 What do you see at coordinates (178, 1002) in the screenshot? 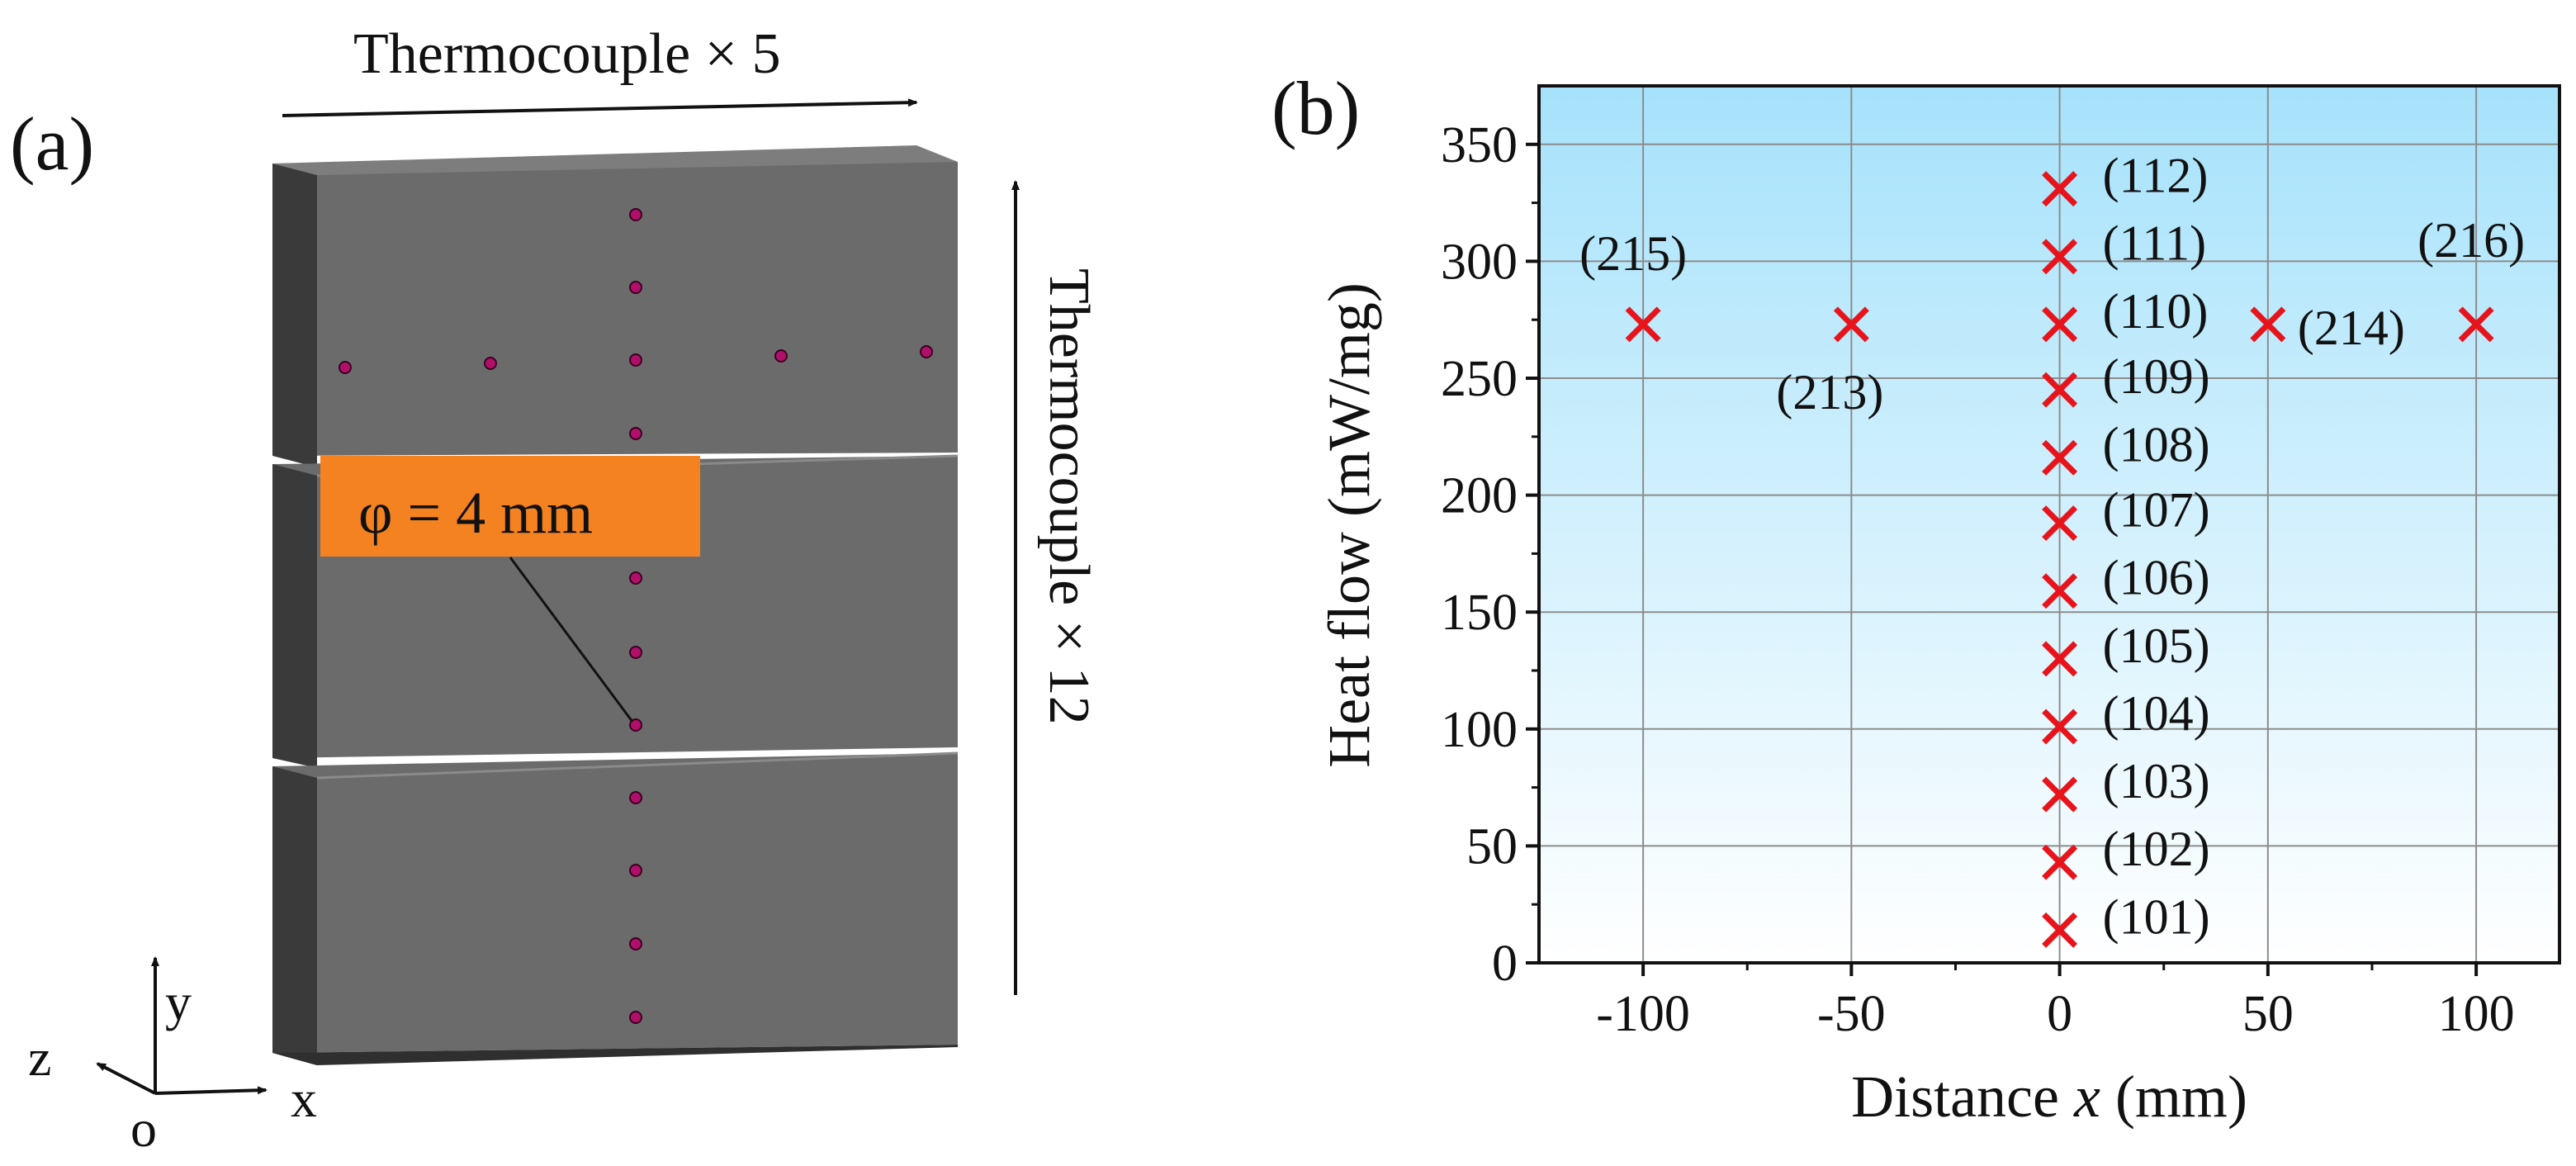
I see `axis-y-label: y` at bounding box center [178, 1002].